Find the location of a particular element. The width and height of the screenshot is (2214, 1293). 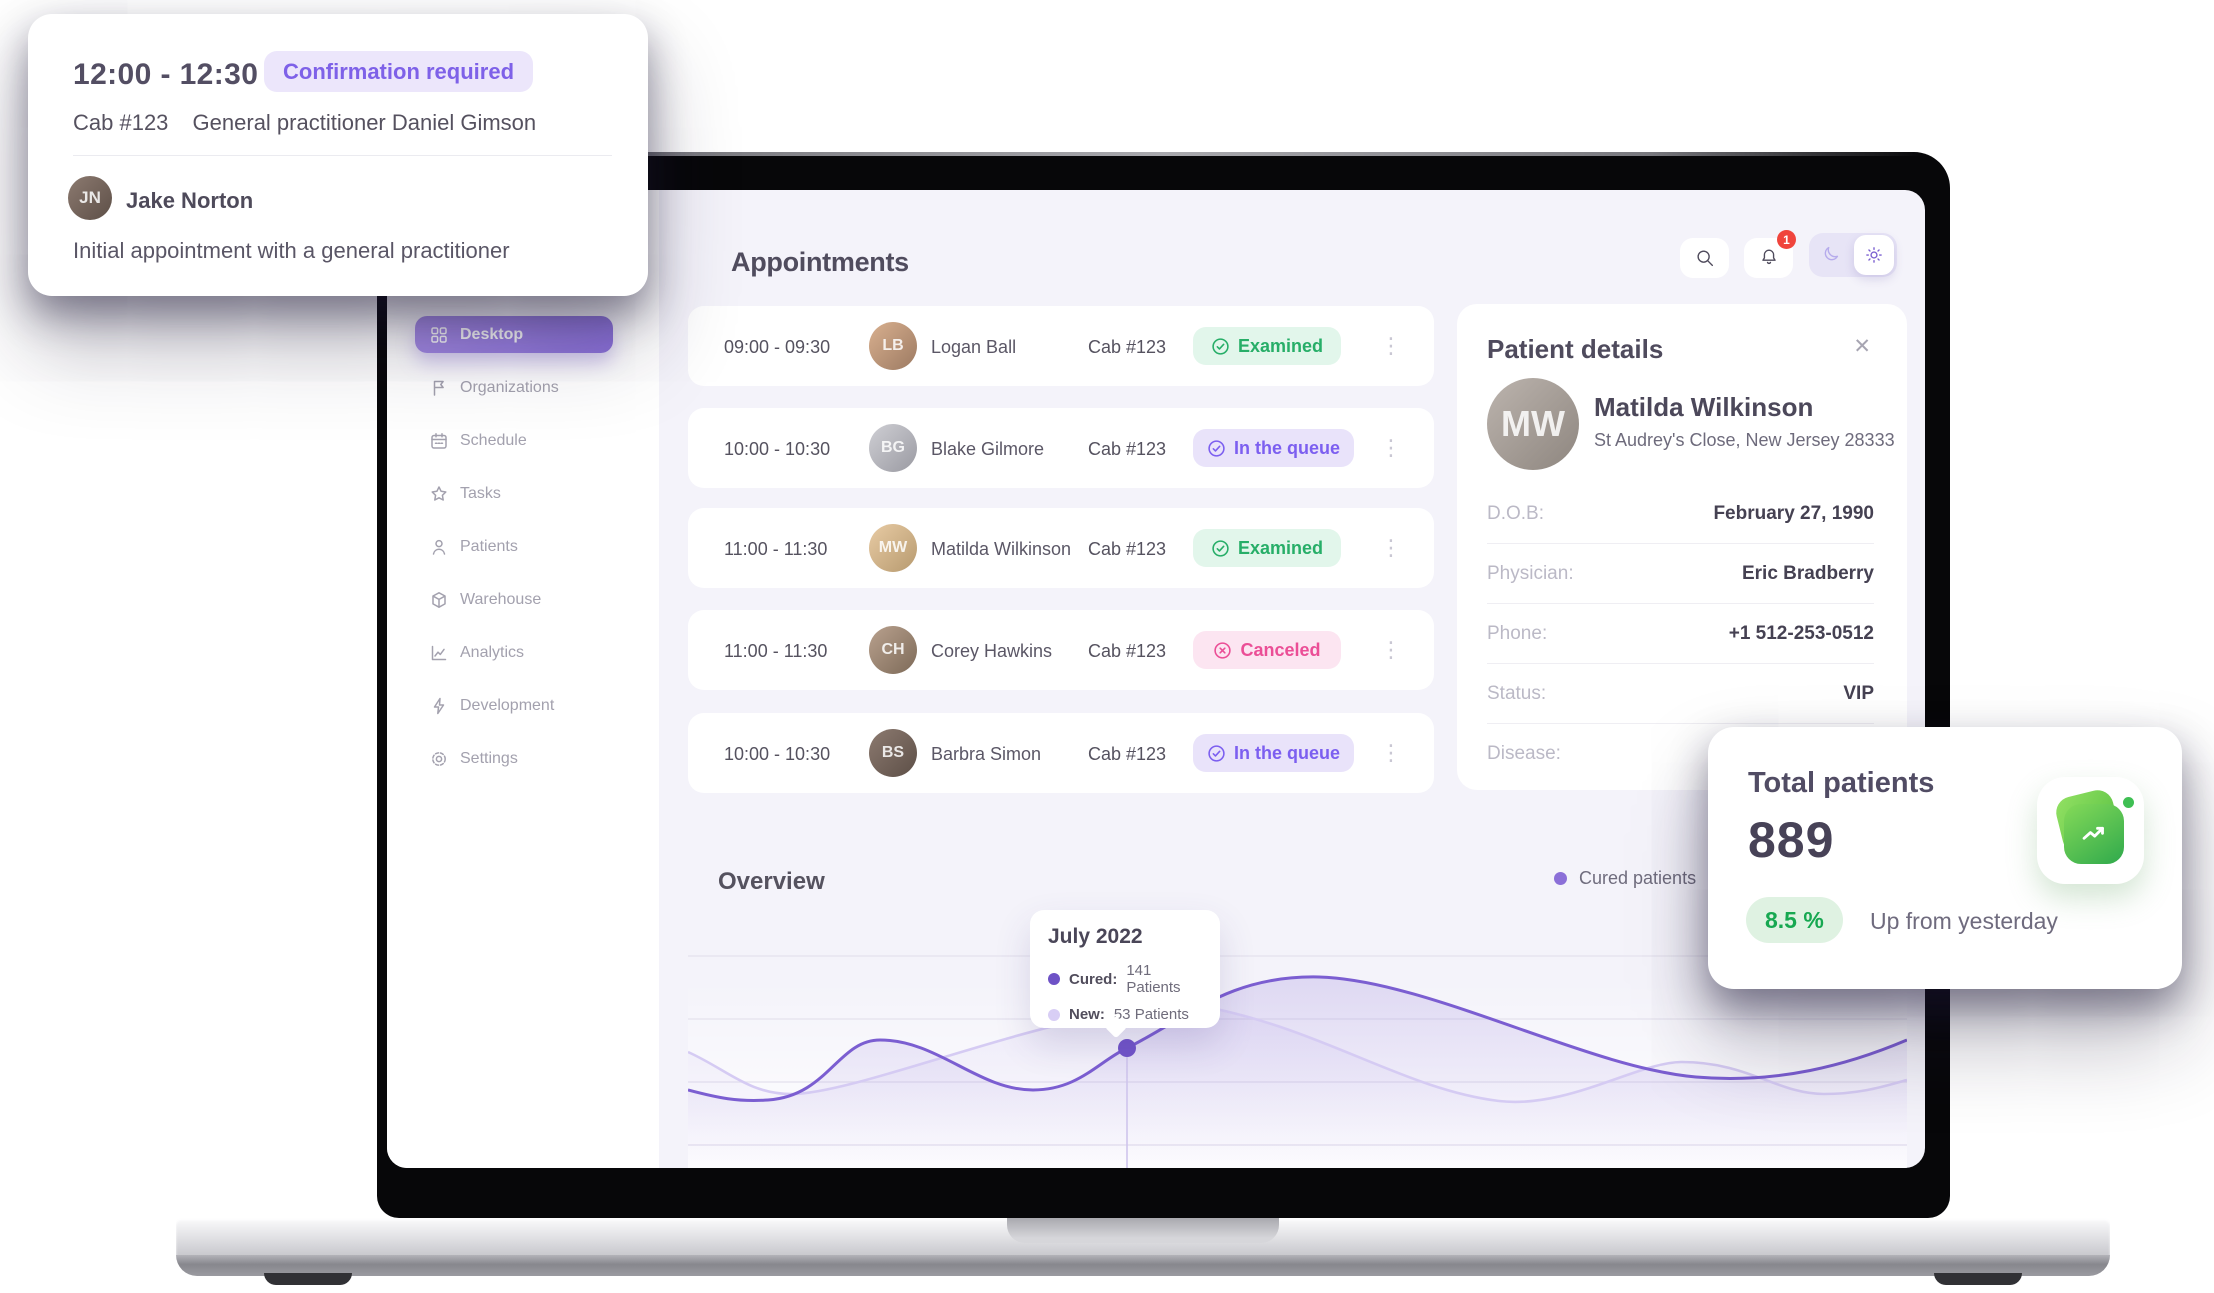

sidebar-item-warehouse: Warehouse is located at coordinates (523, 599).